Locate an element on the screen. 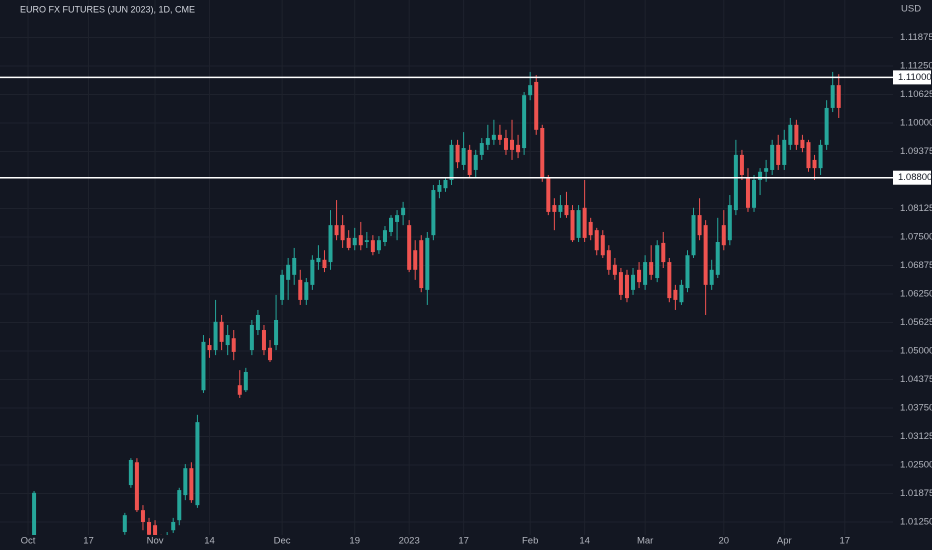 The image size is (932, 550). y-tick-label: 1.10000 is located at coordinates (916, 123).